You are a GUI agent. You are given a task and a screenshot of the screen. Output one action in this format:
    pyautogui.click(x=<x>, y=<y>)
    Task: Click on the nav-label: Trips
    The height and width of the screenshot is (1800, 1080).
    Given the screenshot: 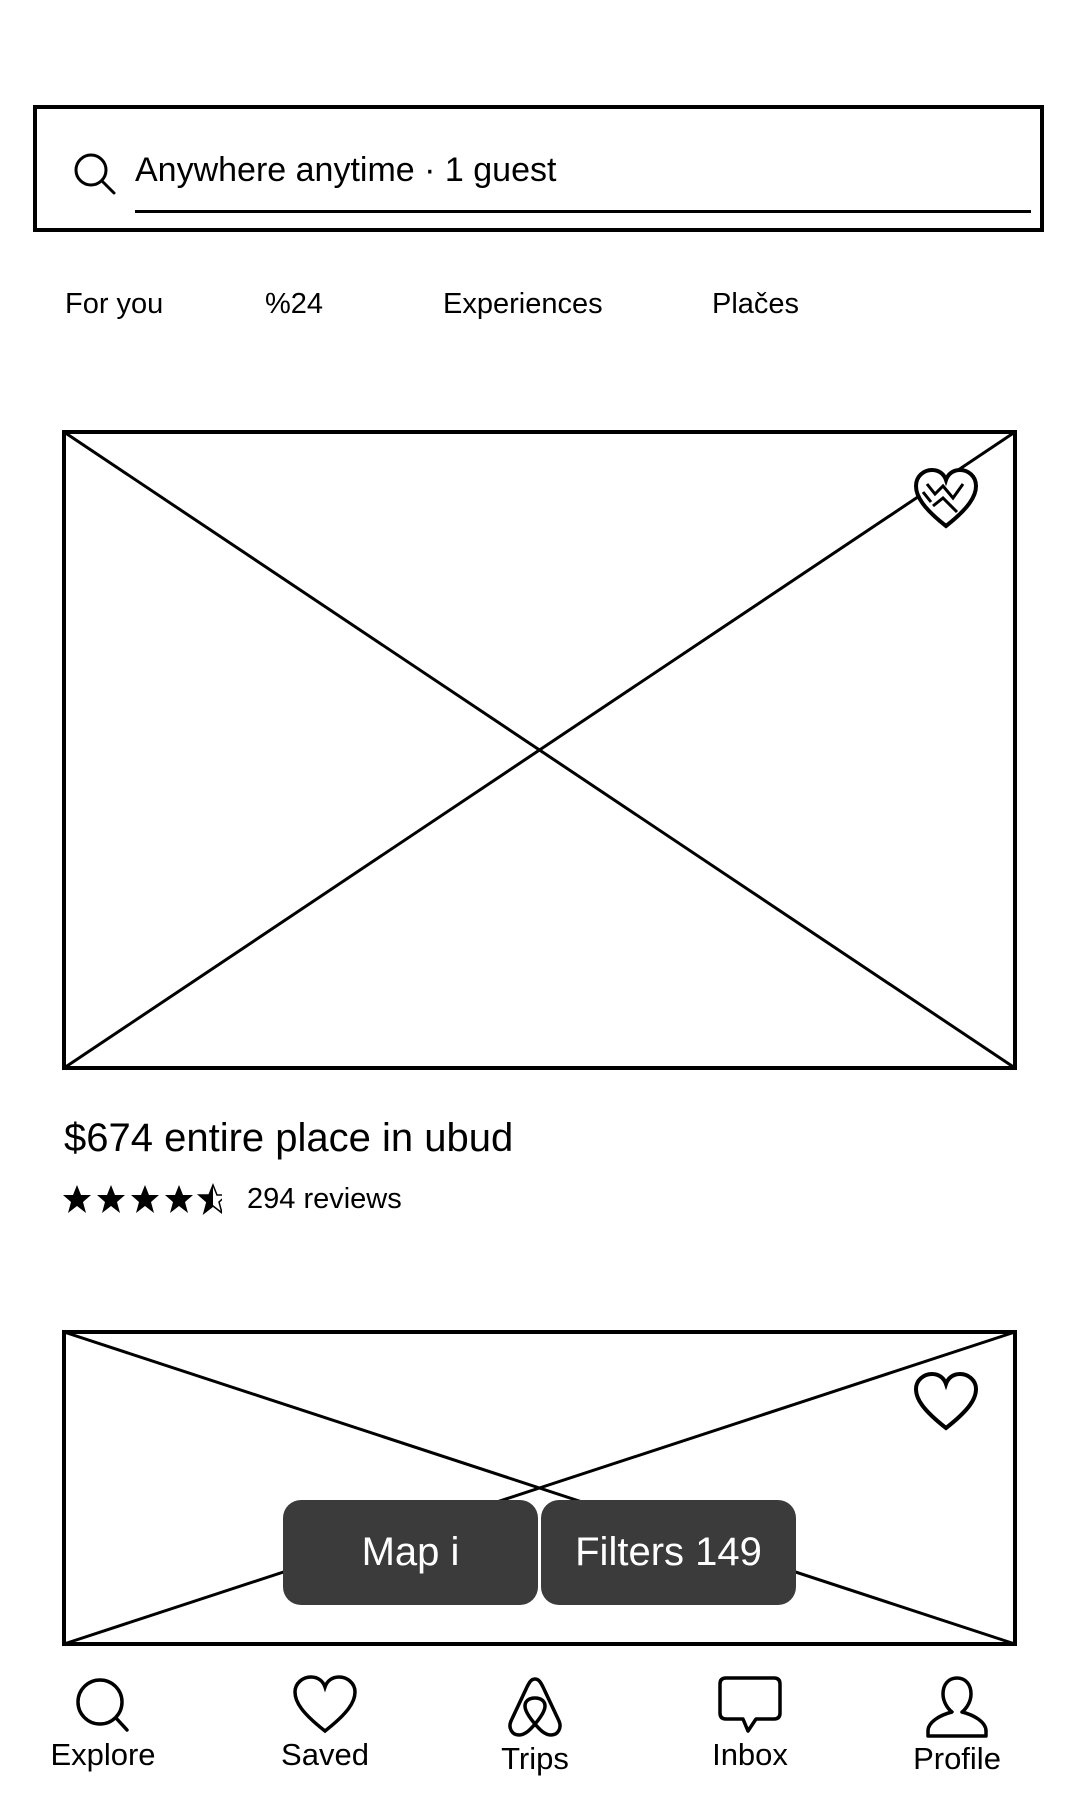 What is the action you would take?
    pyautogui.click(x=535, y=1758)
    